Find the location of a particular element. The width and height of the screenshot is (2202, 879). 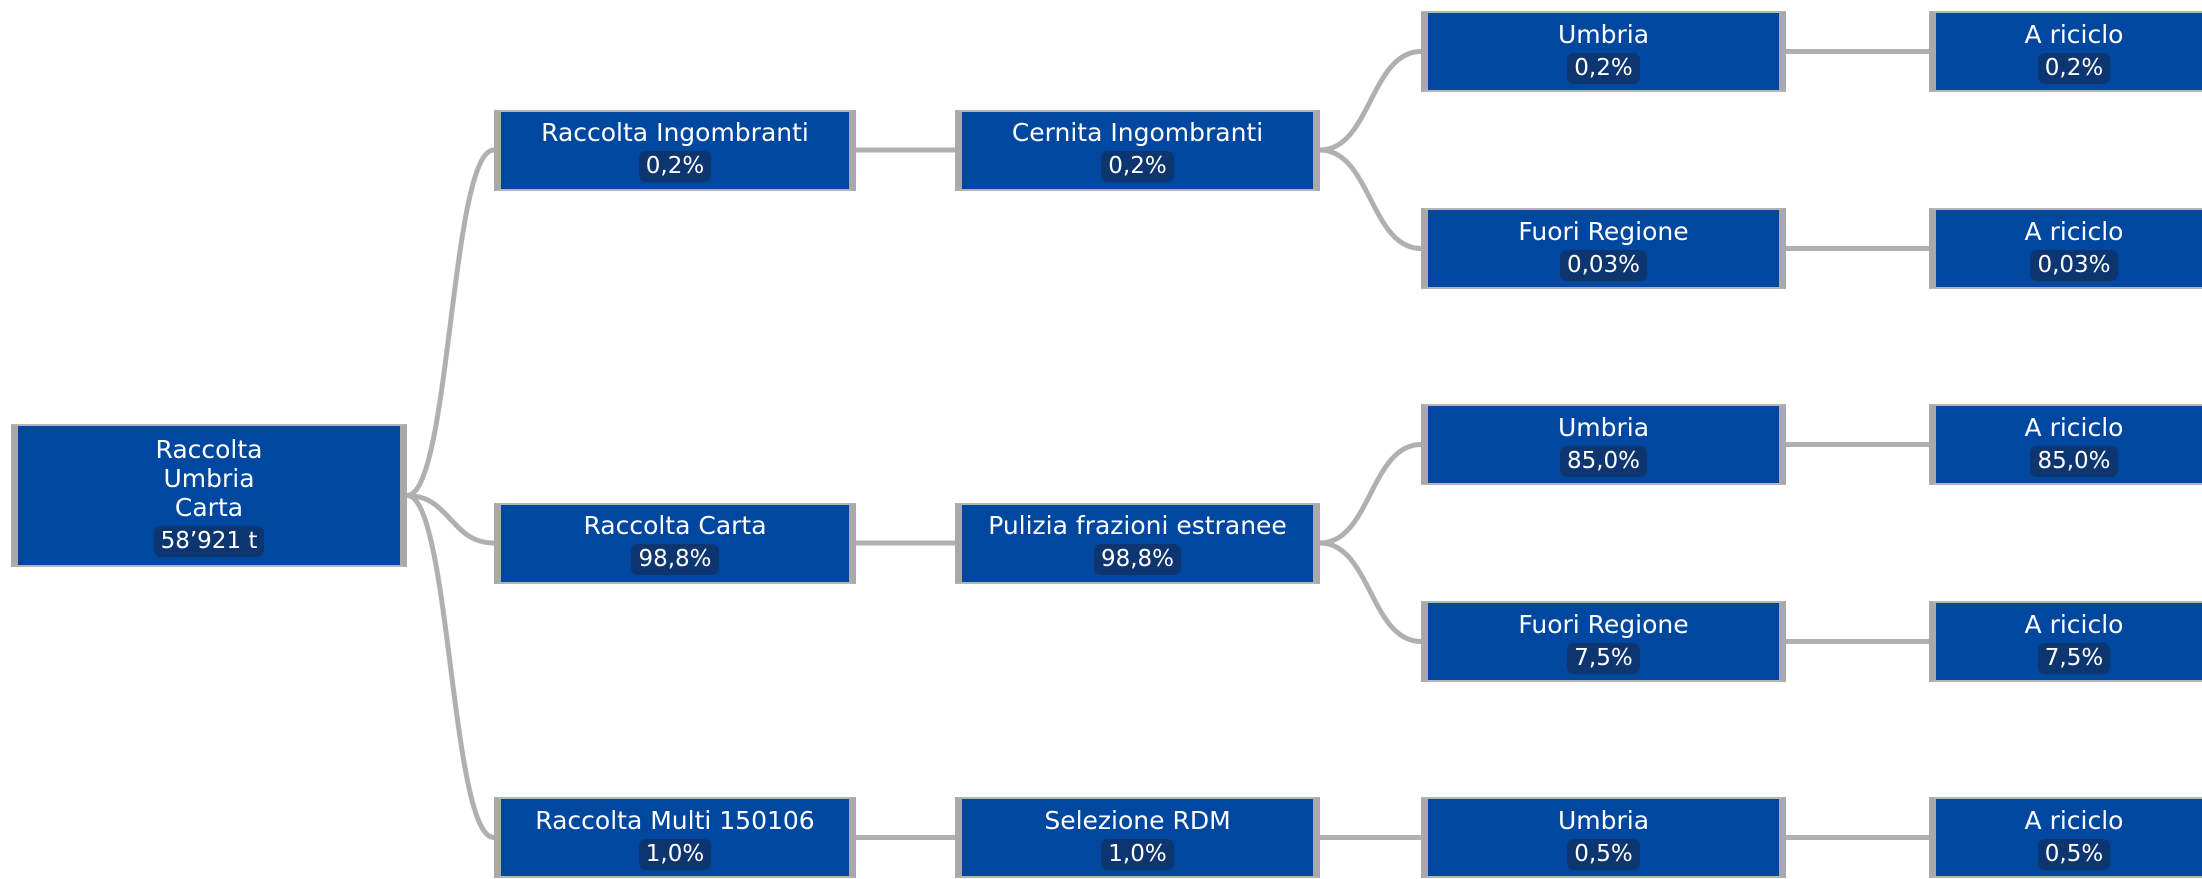

node: A riciclo 0,5% is located at coordinates (2065, 837).